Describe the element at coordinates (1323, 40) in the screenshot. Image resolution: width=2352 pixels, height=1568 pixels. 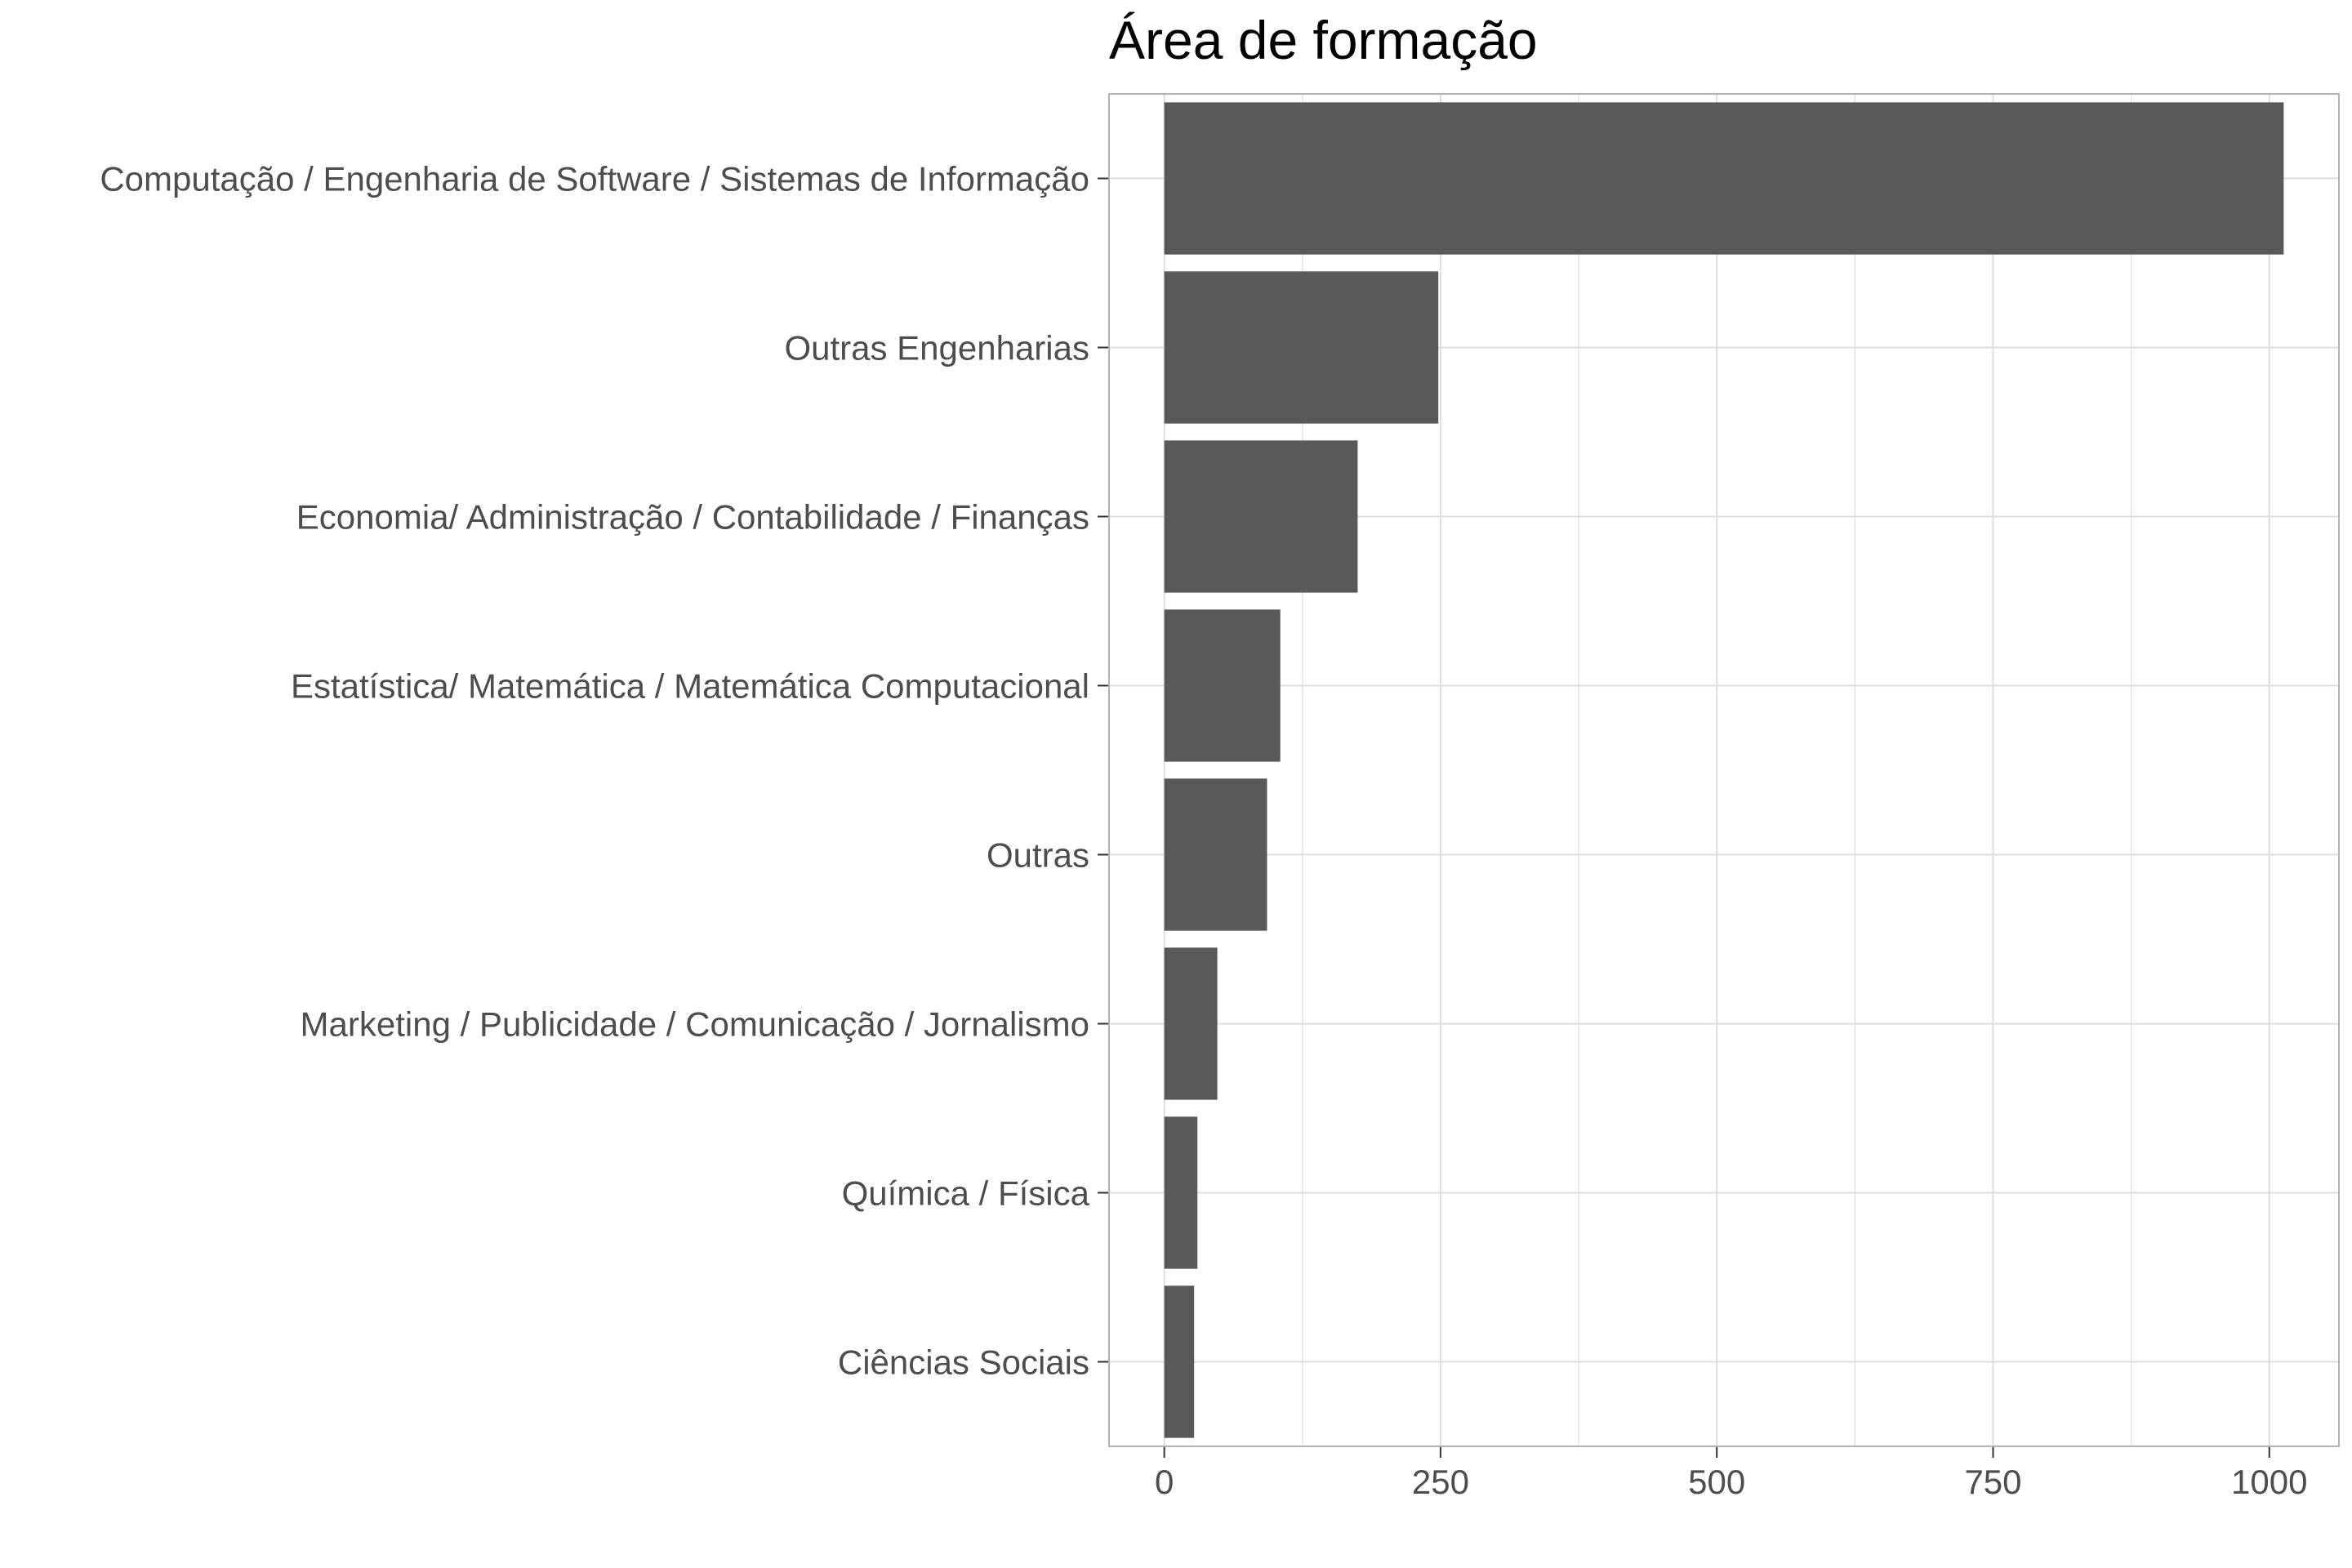
I see `chart-title: Área de formação` at that location.